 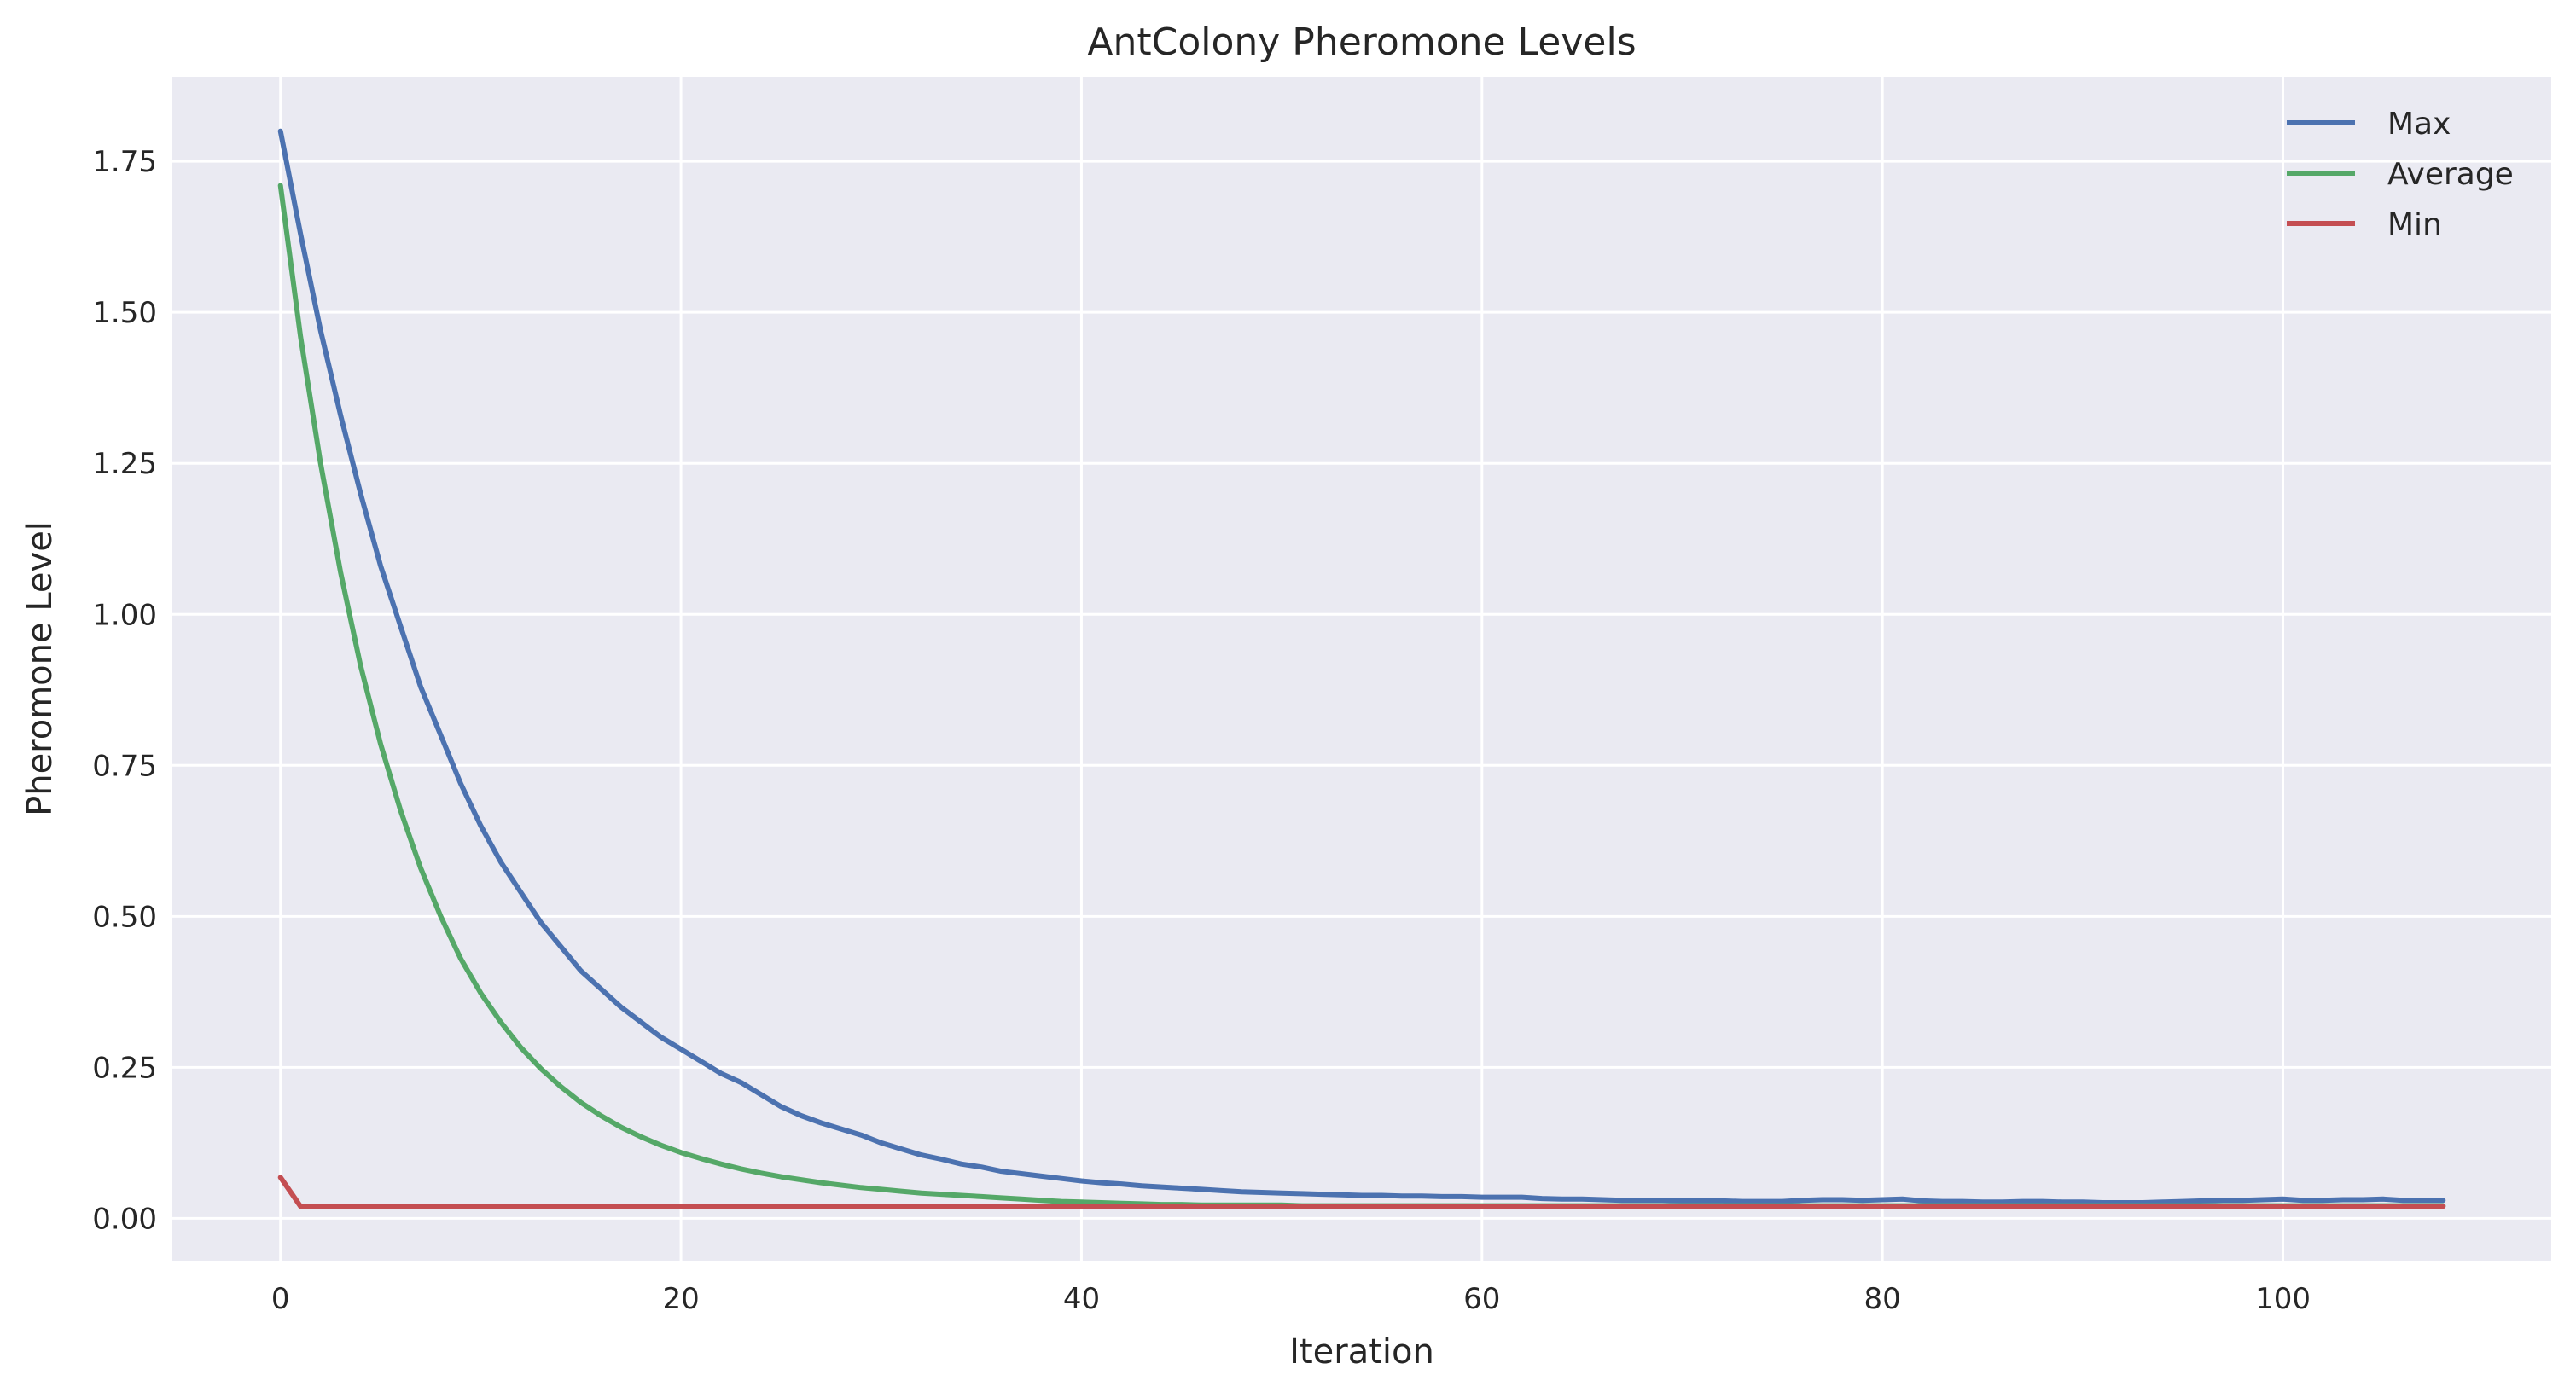 I want to click on y-tick-label: 0.50, so click(x=125, y=917).